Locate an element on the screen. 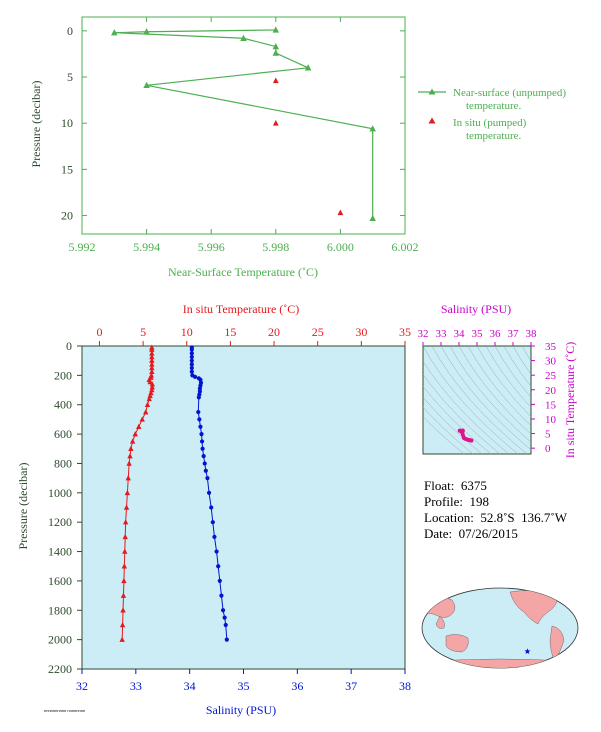 Image resolution: width=601 pixels, height=732 pixels. profile-temperature-tick-label: 10 is located at coordinates (187, 332).